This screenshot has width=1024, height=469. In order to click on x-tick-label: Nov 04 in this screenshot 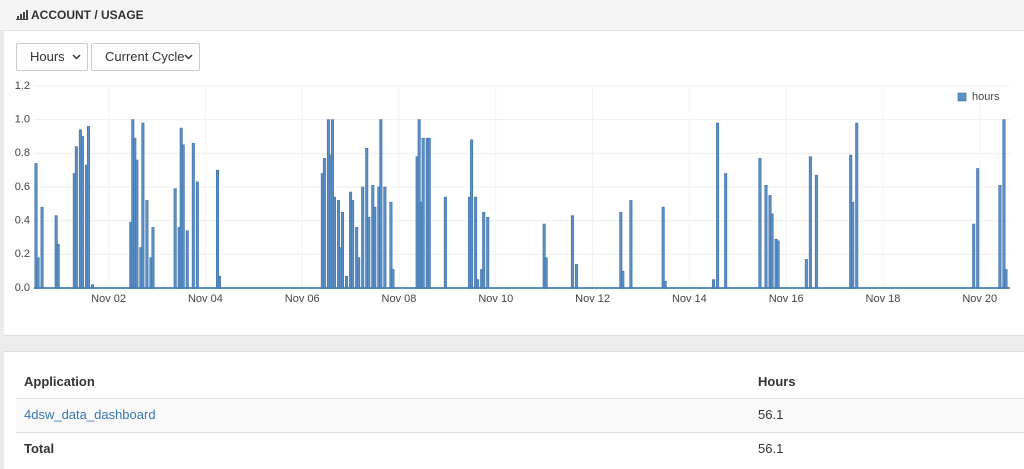, I will do `click(205, 299)`.